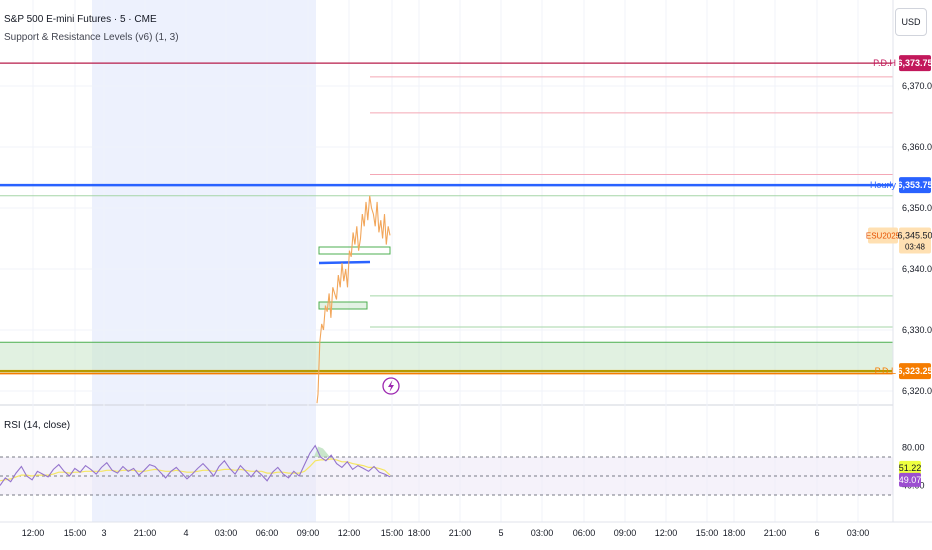 Image resolution: width=932 pixels, height=550 pixels. I want to click on symbol-title: S&P 500 E-mini Futures · 5 · CME, so click(80, 19).